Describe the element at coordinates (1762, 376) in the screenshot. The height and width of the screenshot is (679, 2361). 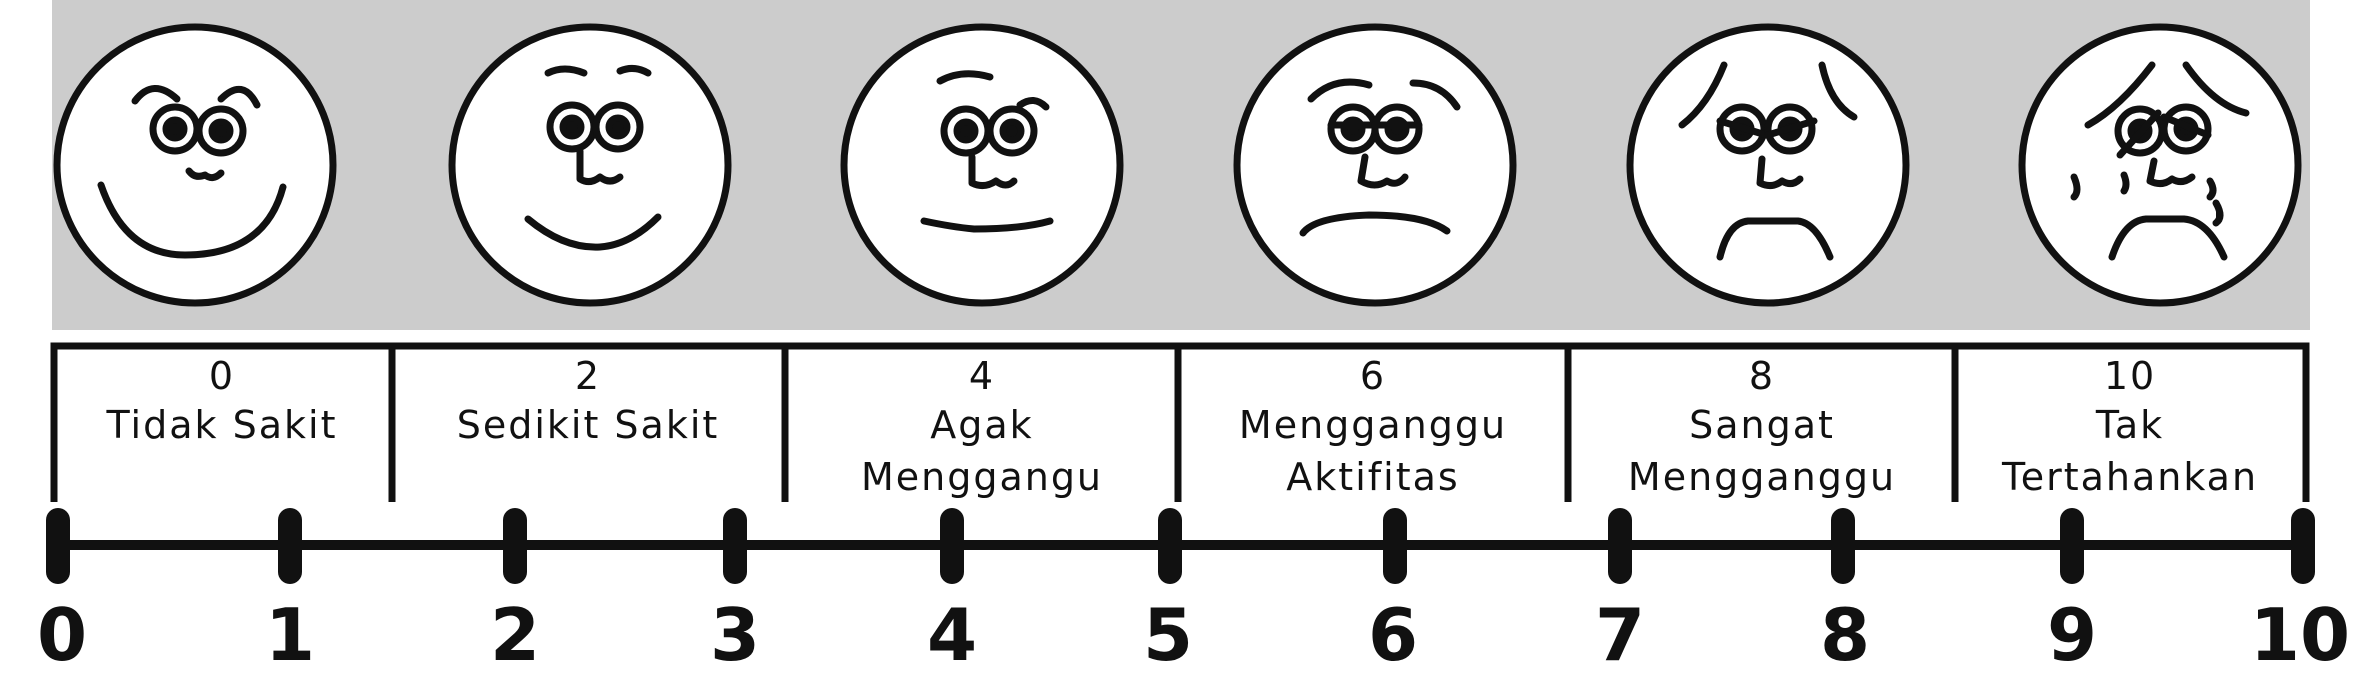
I see `face-score: 8` at that location.